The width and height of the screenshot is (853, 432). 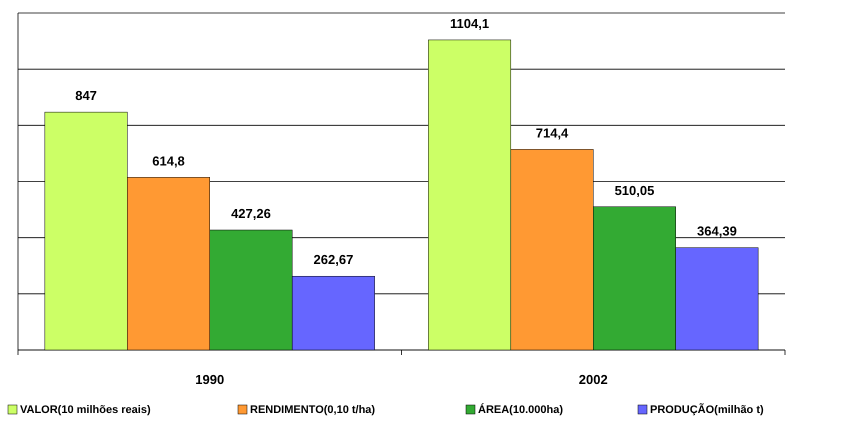 What do you see at coordinates (251, 214) in the screenshot?
I see `data-label: 427,26` at bounding box center [251, 214].